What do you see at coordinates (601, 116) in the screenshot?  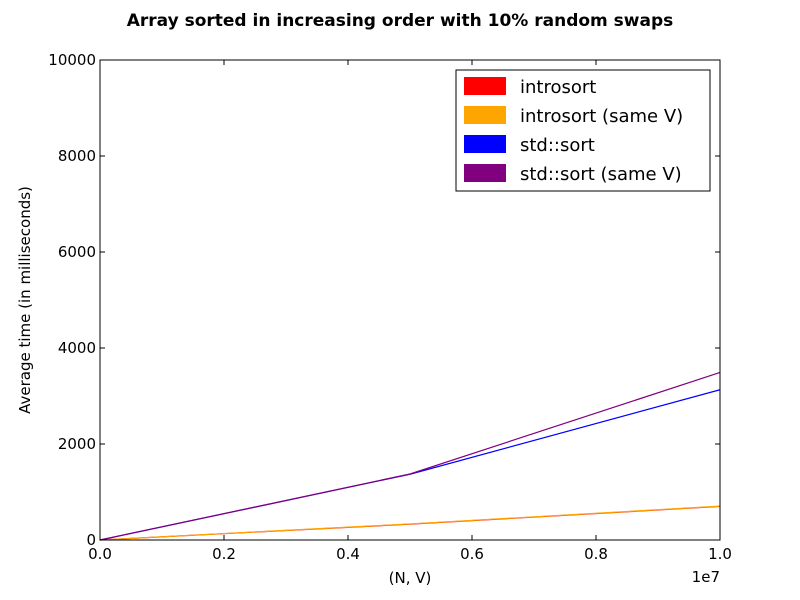 I see `legend-label: introsort (same V)` at bounding box center [601, 116].